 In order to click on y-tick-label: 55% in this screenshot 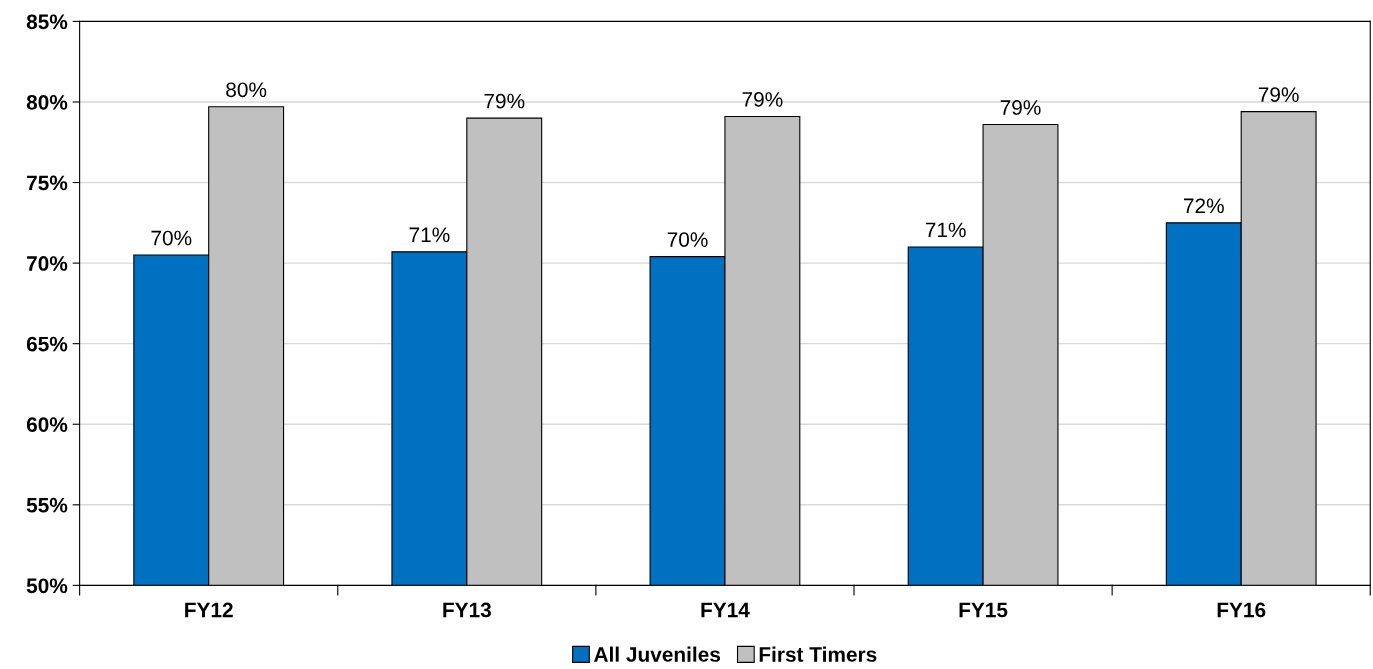, I will do `click(47, 505)`.